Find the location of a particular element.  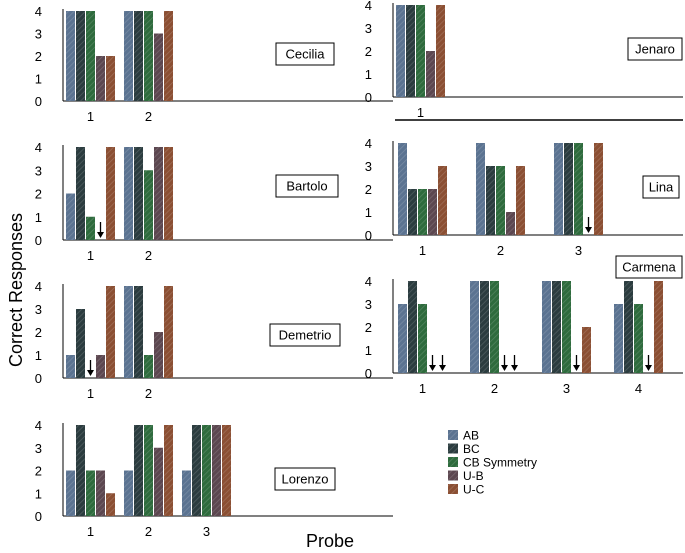

x-axis-title: Probe is located at coordinates (330, 541).